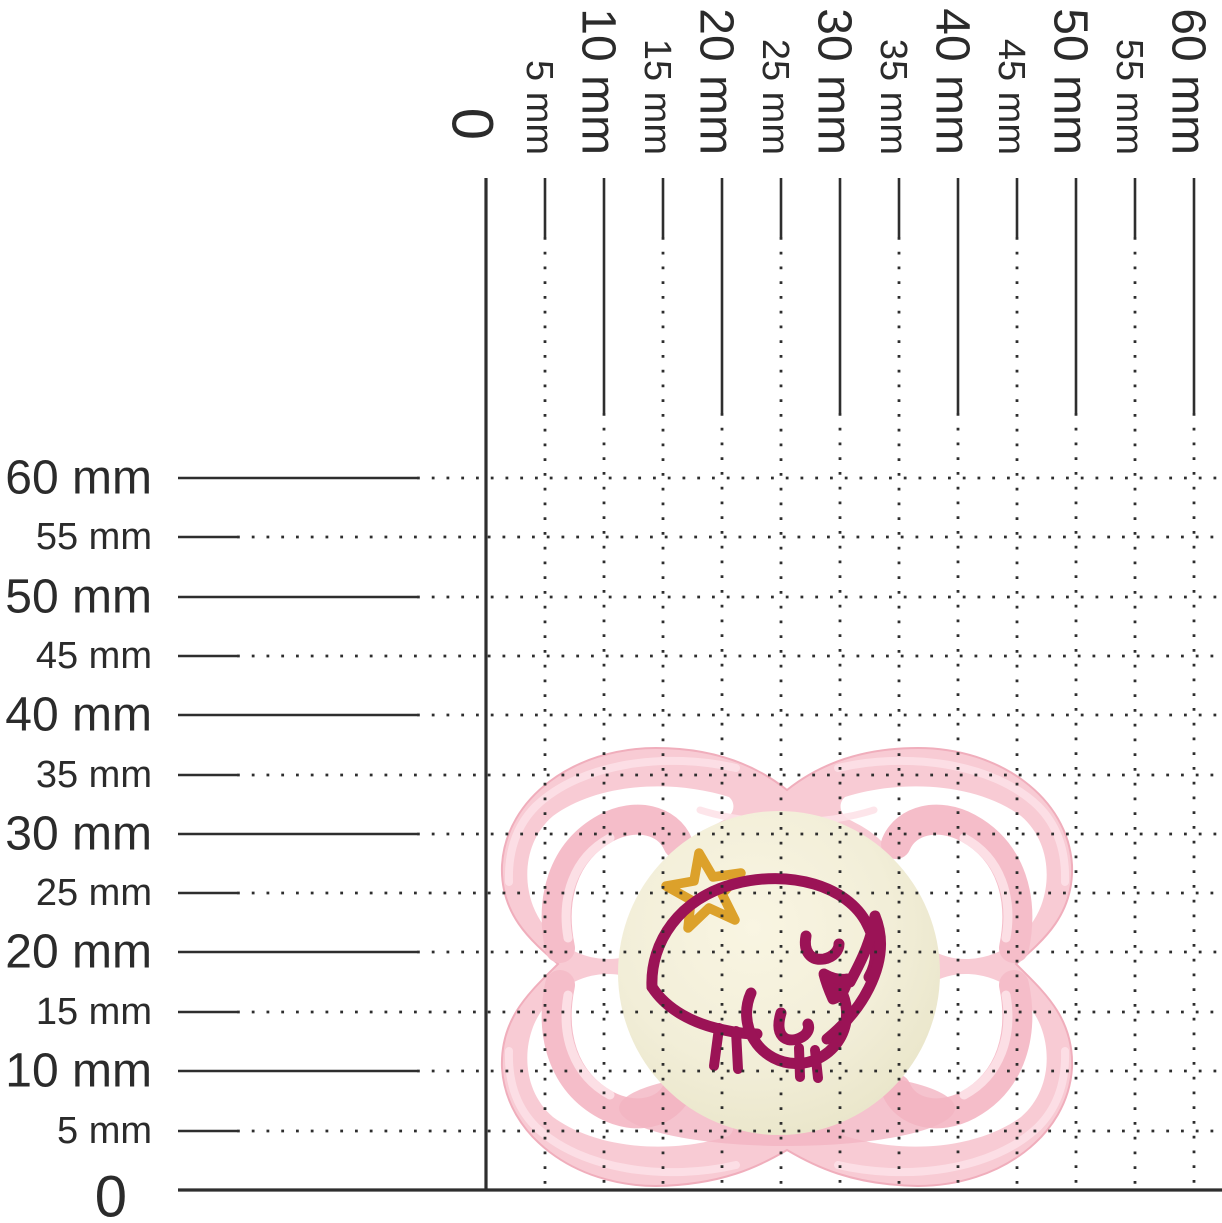 This screenshot has width=1222, height=1223. Describe the element at coordinates (78, 834) in the screenshot. I see `y-tick-label: 30 mm` at that location.